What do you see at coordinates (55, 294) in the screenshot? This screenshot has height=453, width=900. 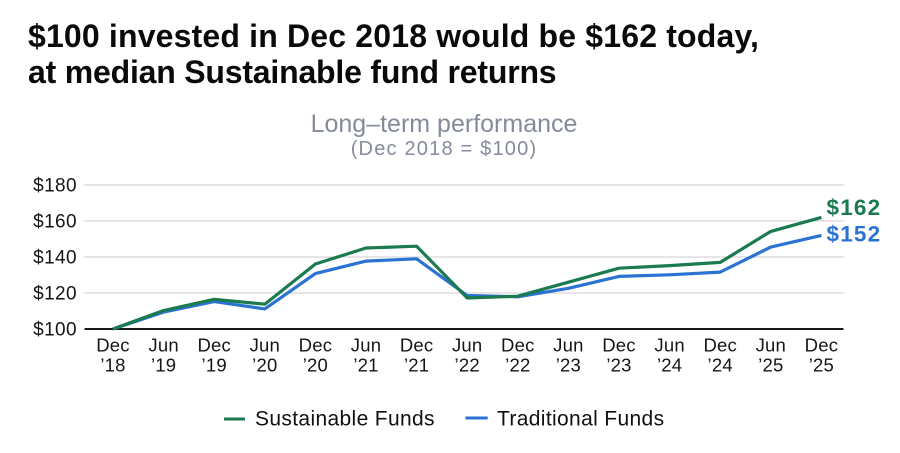 I see `svg-text: $120` at bounding box center [55, 294].